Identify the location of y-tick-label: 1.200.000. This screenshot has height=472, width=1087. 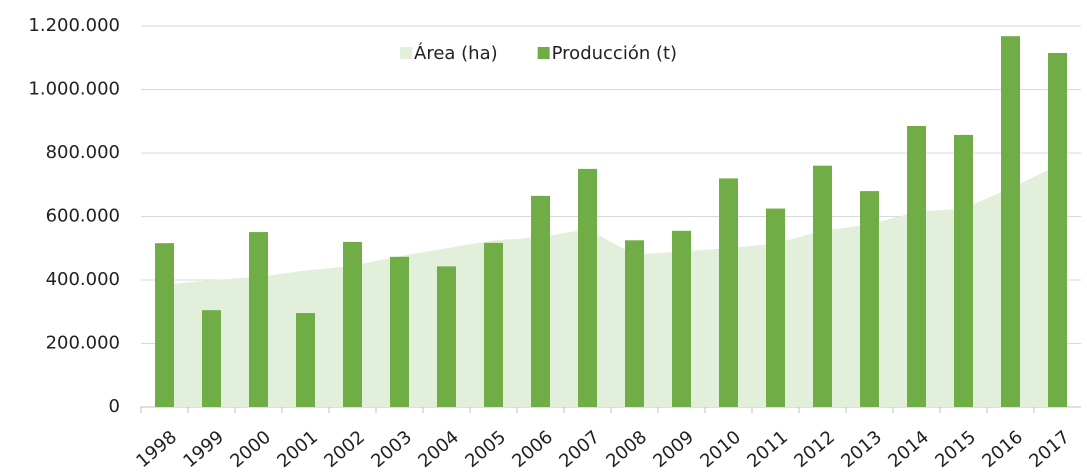
(74, 25).